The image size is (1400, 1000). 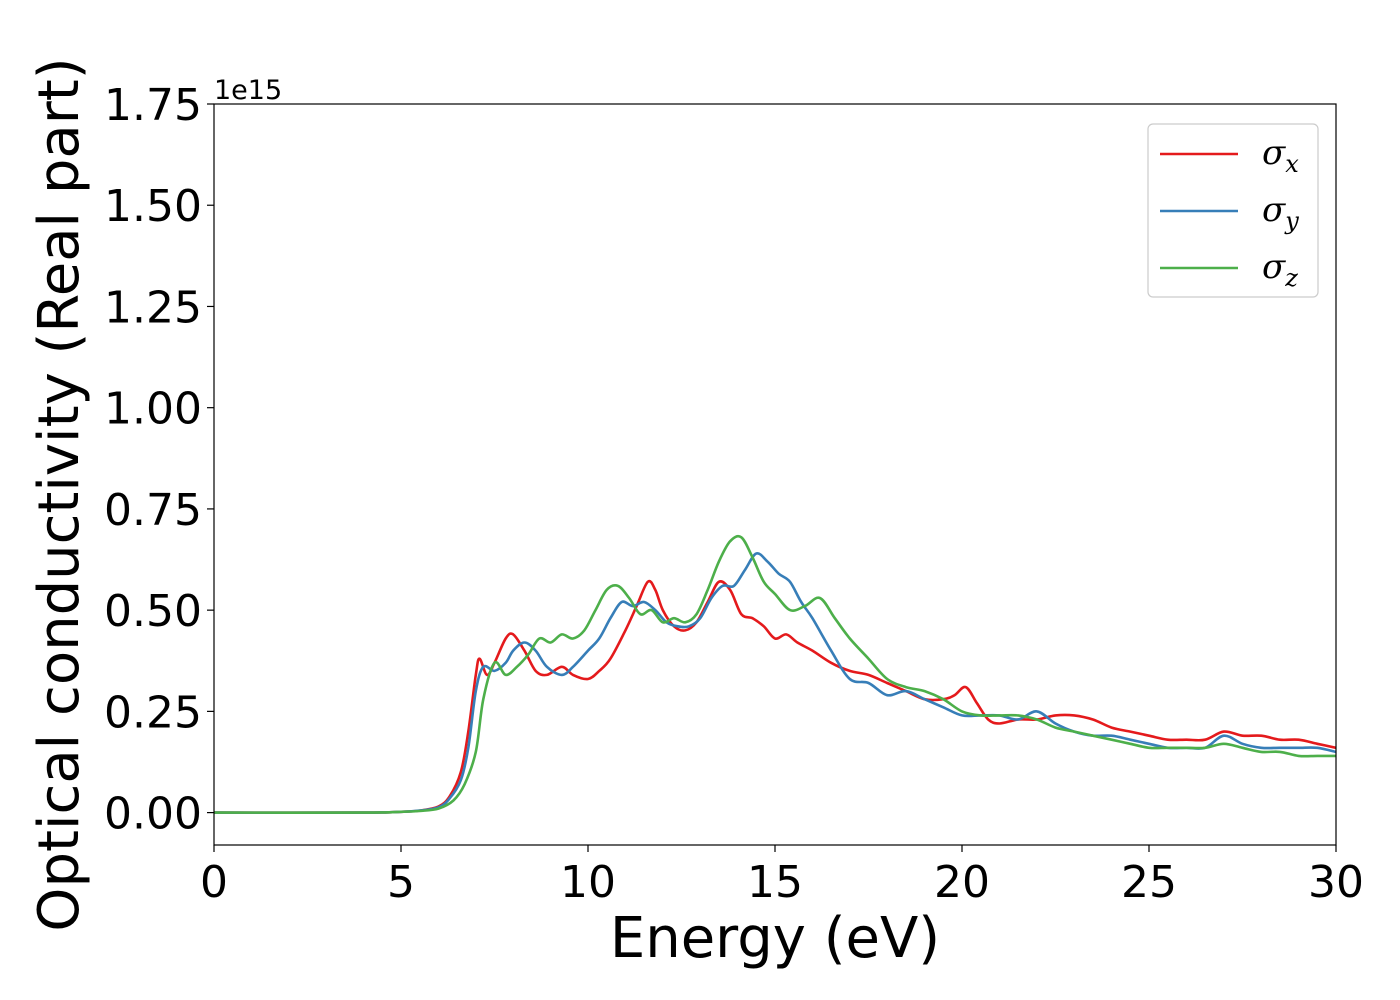 I want to click on y-tick-label: 1.25, so click(x=153, y=307).